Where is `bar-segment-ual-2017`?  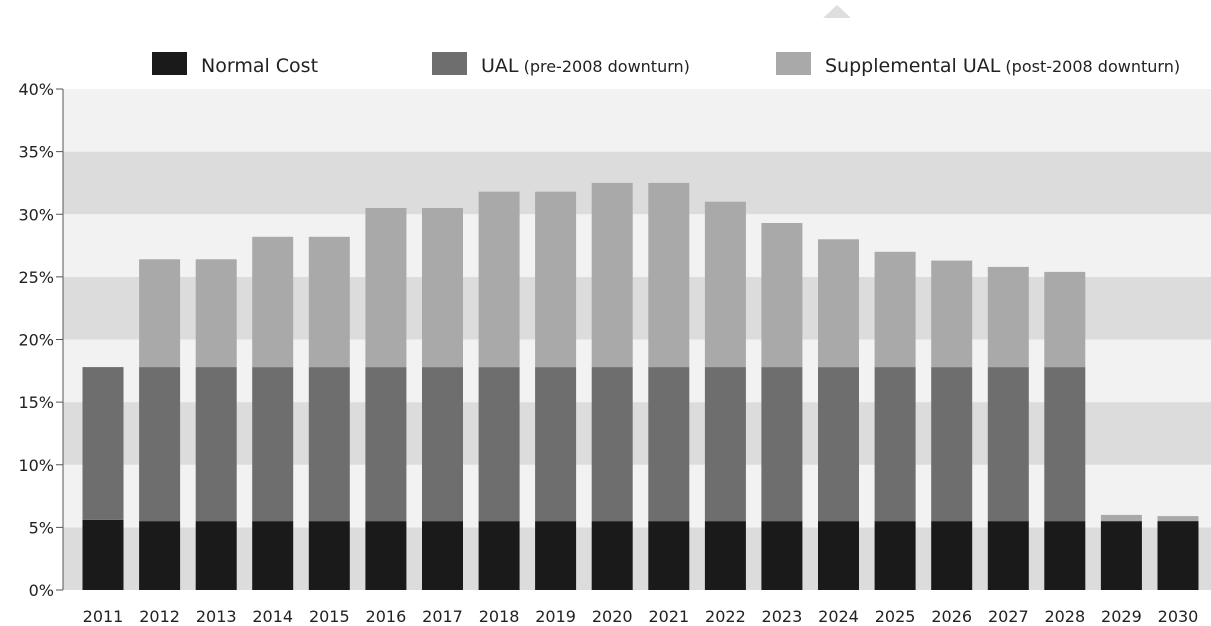 bar-segment-ual-2017 is located at coordinates (442, 444).